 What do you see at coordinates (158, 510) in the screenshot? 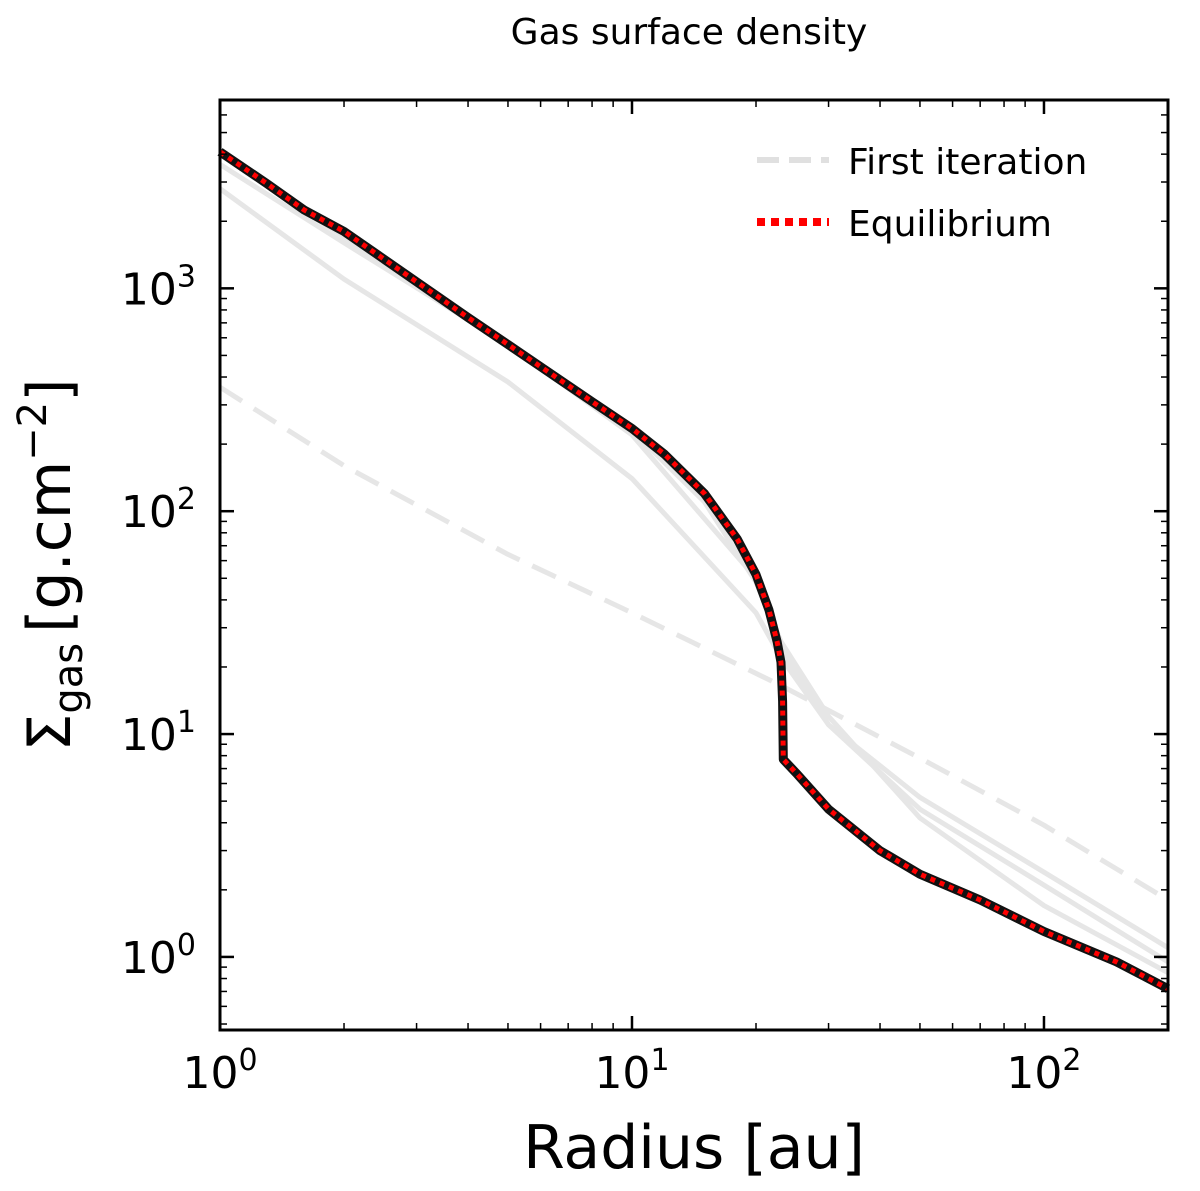
I see `y-tick-label: 102` at bounding box center [158, 510].